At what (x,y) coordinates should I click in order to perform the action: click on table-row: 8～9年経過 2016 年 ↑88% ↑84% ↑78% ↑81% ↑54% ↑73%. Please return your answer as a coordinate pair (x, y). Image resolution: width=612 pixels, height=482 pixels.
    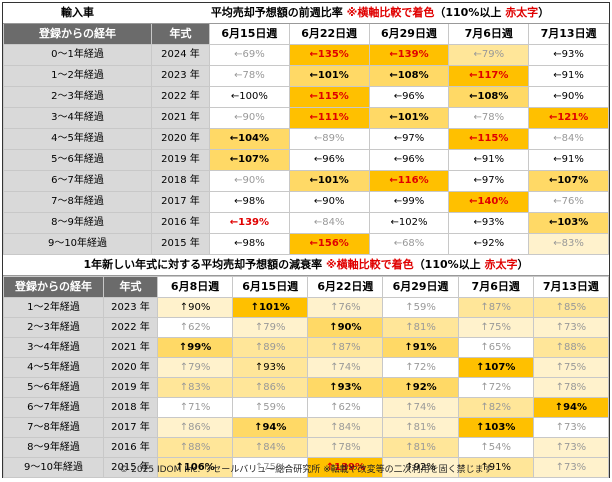
    Looking at the image, I should click on (306, 447).